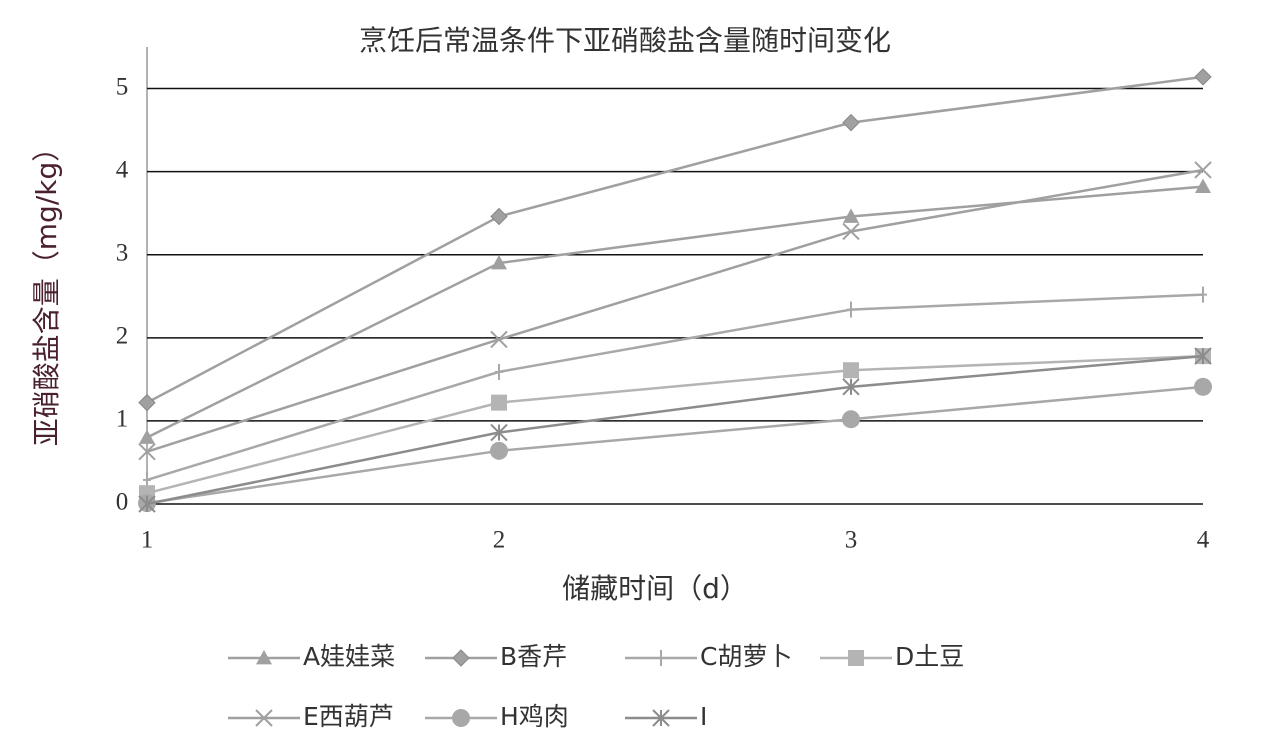 This screenshot has height=756, width=1266. What do you see at coordinates (533, 656) in the screenshot?
I see `legend-label: B香芹` at bounding box center [533, 656].